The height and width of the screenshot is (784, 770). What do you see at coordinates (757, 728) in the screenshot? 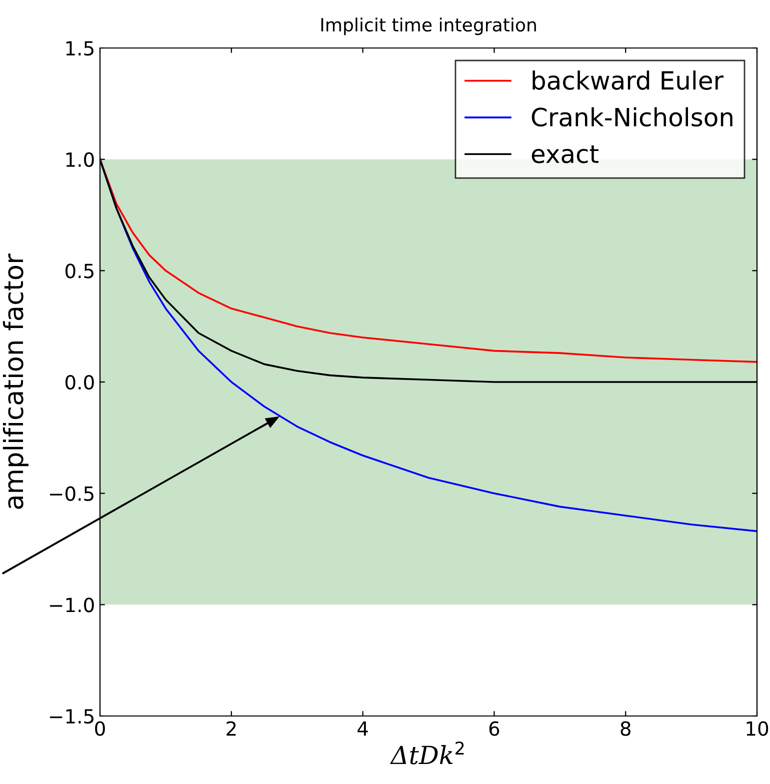
I see `x-tick-label: 10` at bounding box center [757, 728].